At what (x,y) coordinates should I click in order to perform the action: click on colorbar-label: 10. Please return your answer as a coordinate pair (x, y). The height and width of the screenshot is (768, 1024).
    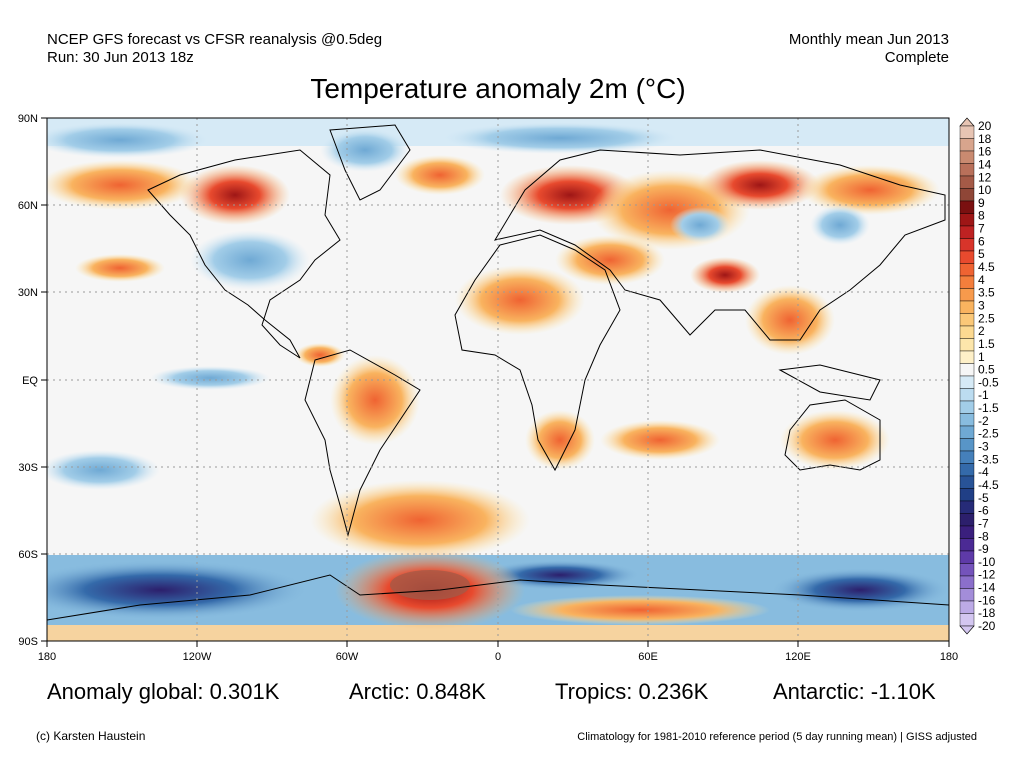
    Looking at the image, I should click on (985, 190).